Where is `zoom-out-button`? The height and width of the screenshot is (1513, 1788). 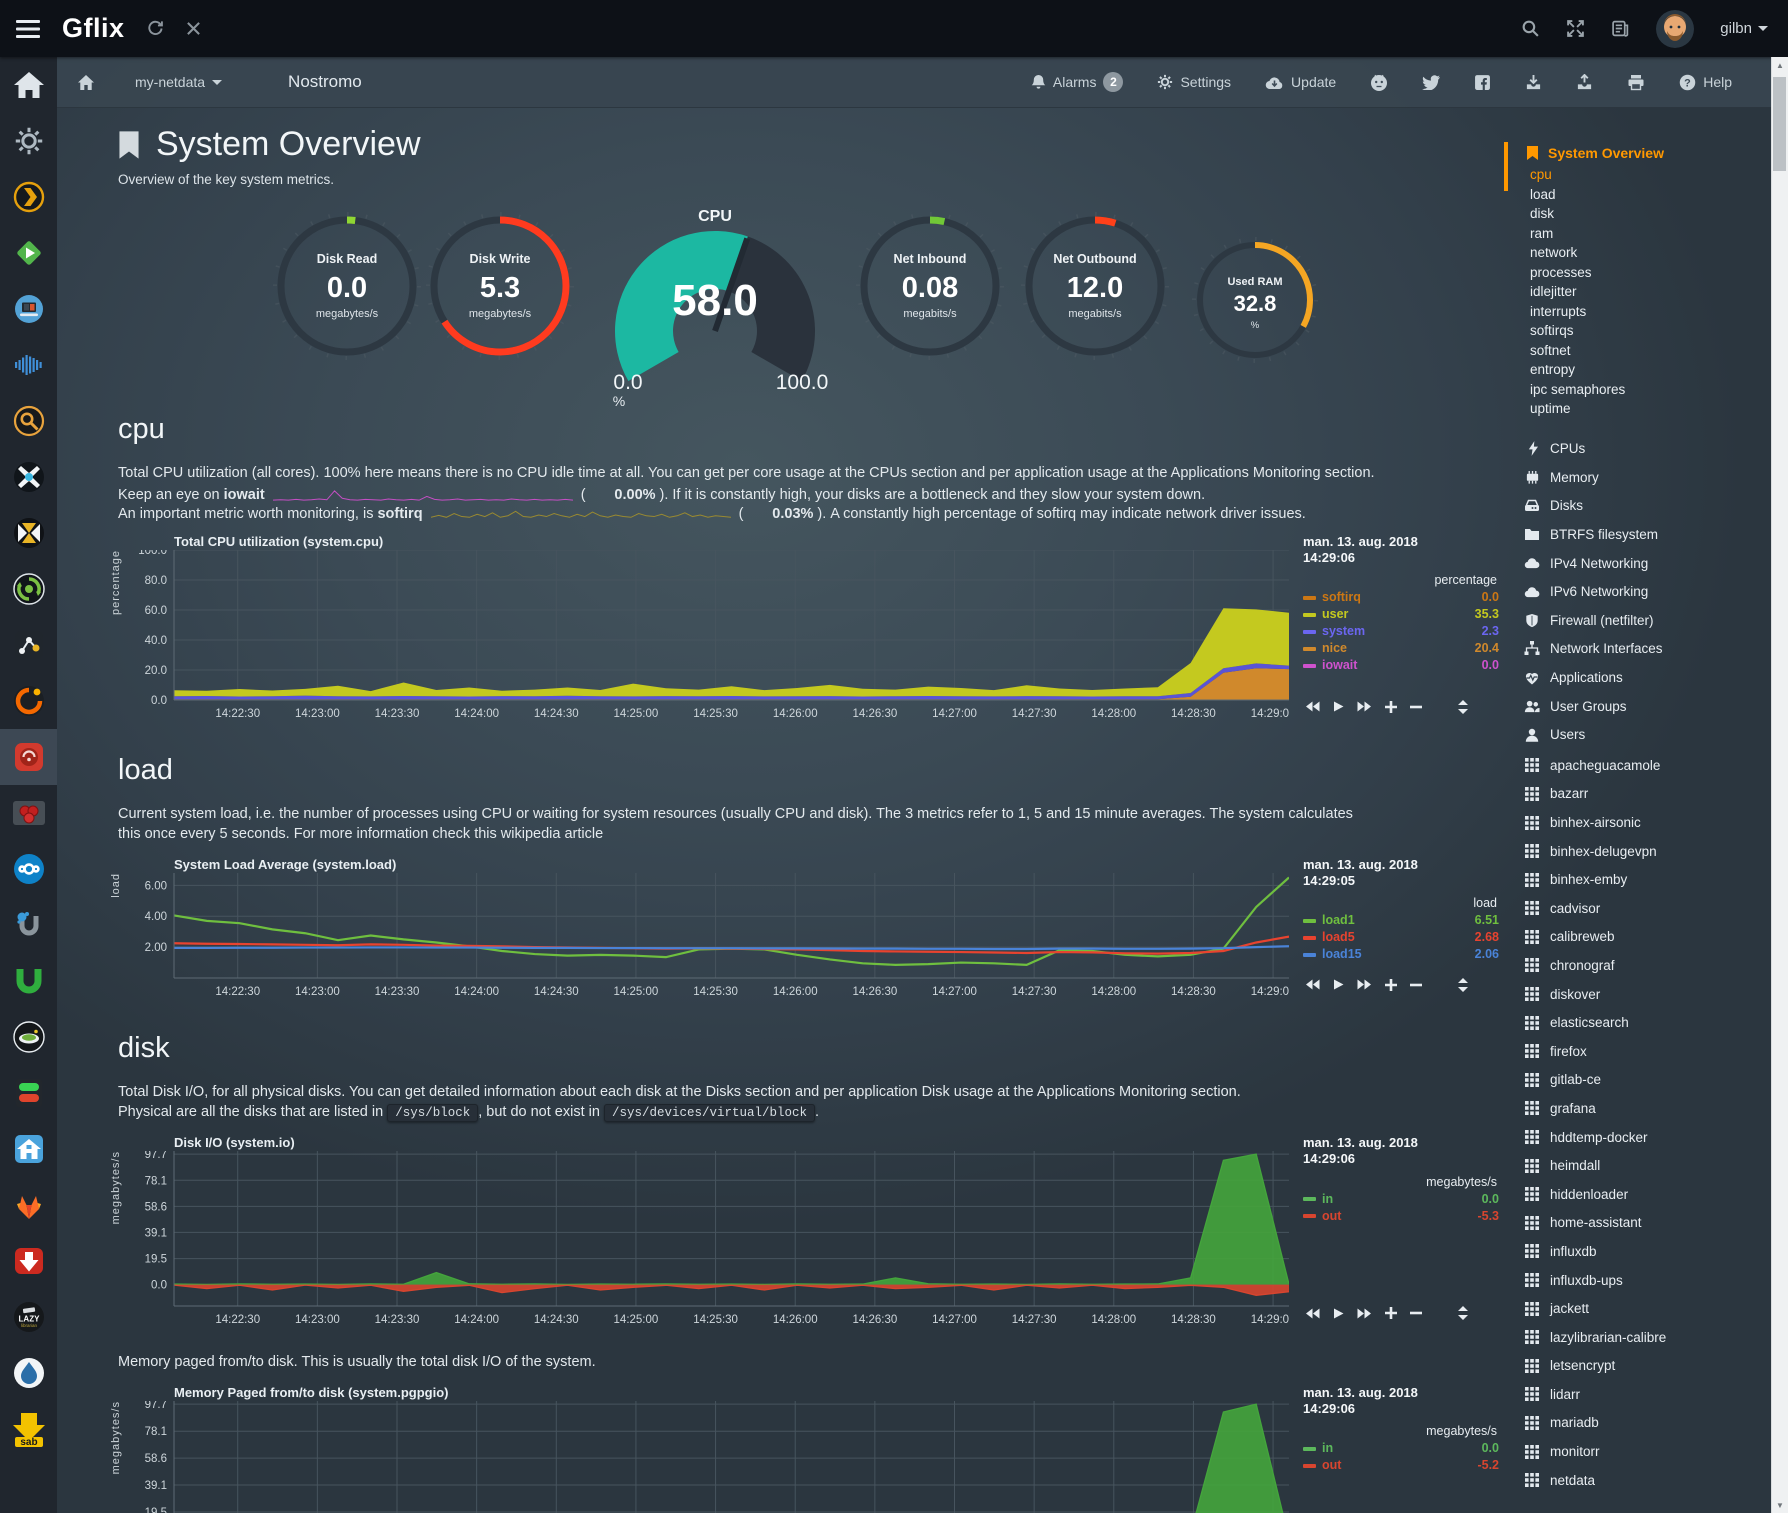 zoom-out-button is located at coordinates (1416, 707).